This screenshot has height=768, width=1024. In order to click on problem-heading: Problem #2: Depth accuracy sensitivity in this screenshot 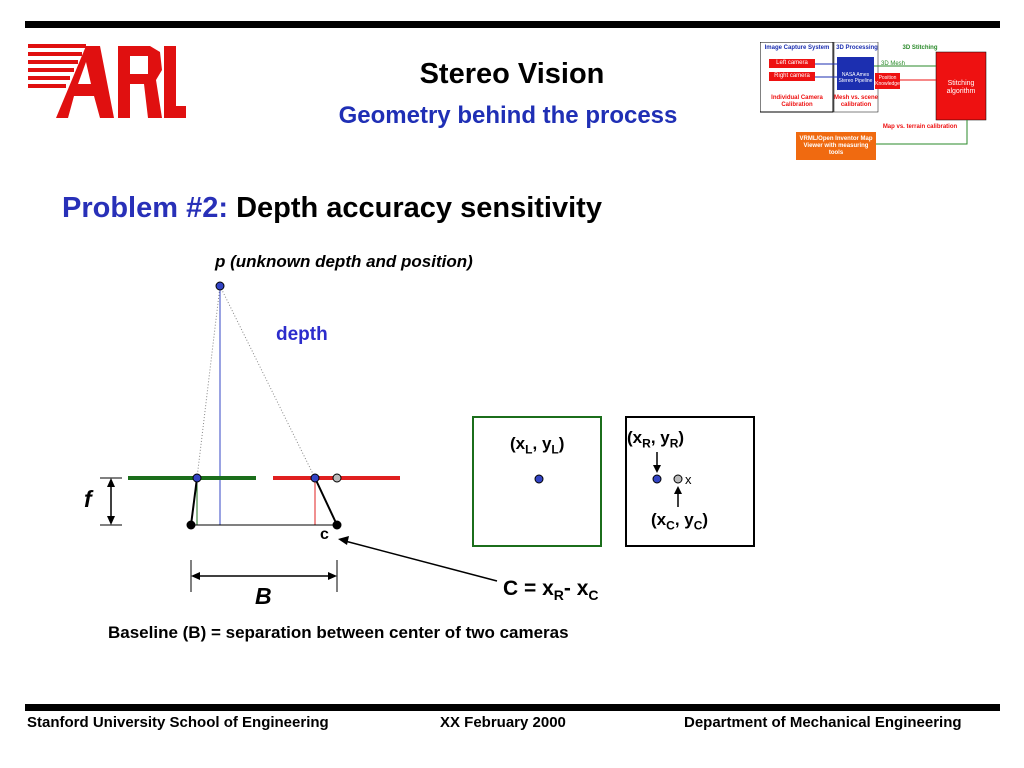, I will do `click(332, 208)`.